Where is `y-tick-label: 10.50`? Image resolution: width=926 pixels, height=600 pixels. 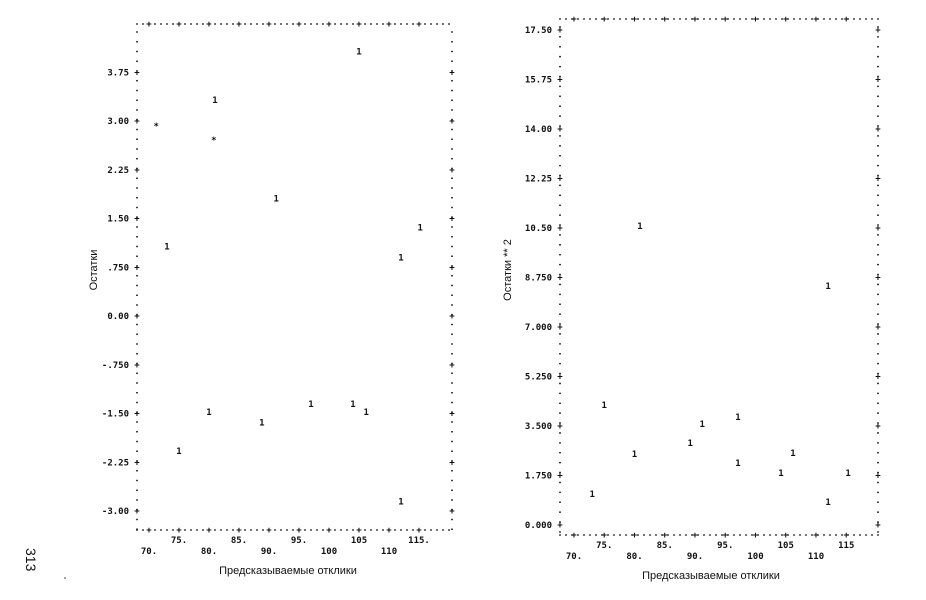 y-tick-label: 10.50 is located at coordinates (538, 229).